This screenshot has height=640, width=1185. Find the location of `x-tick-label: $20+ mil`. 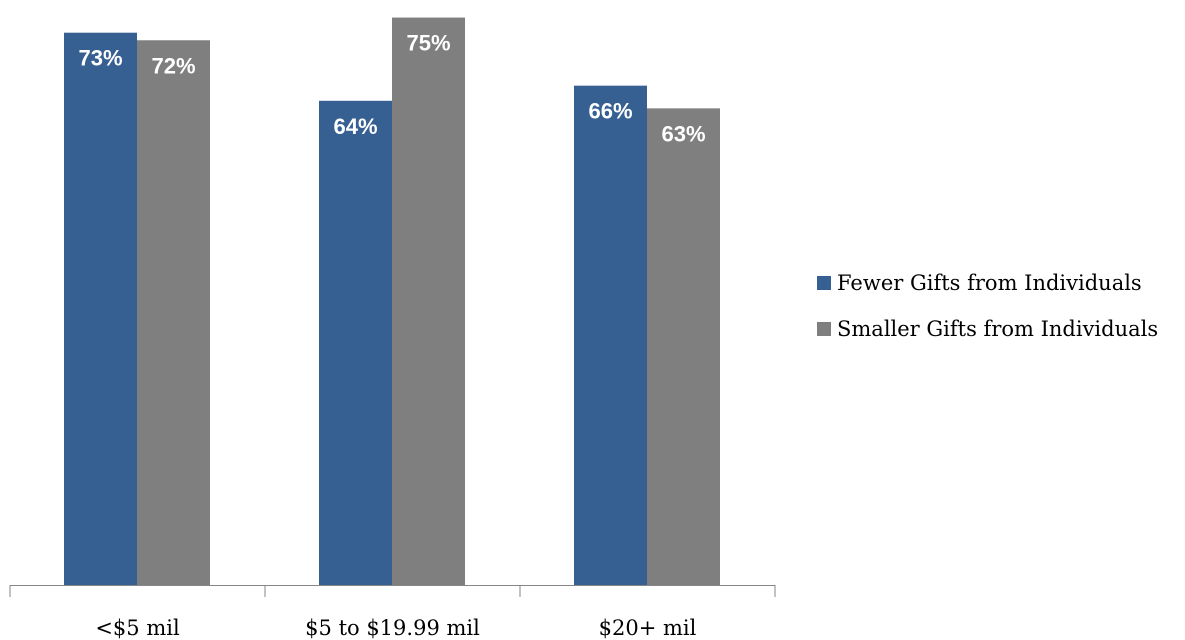

x-tick-label: $20+ mil is located at coordinates (648, 628).